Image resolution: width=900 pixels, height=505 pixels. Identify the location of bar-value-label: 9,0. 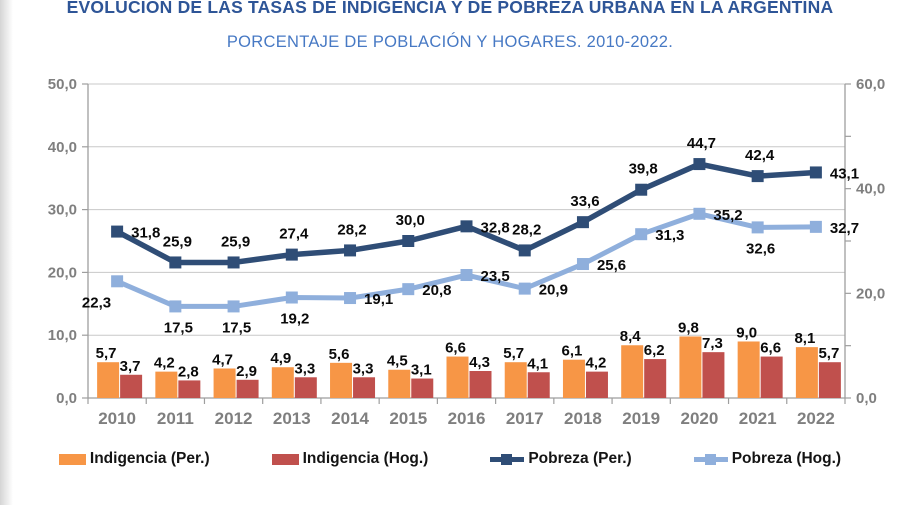
(746, 332).